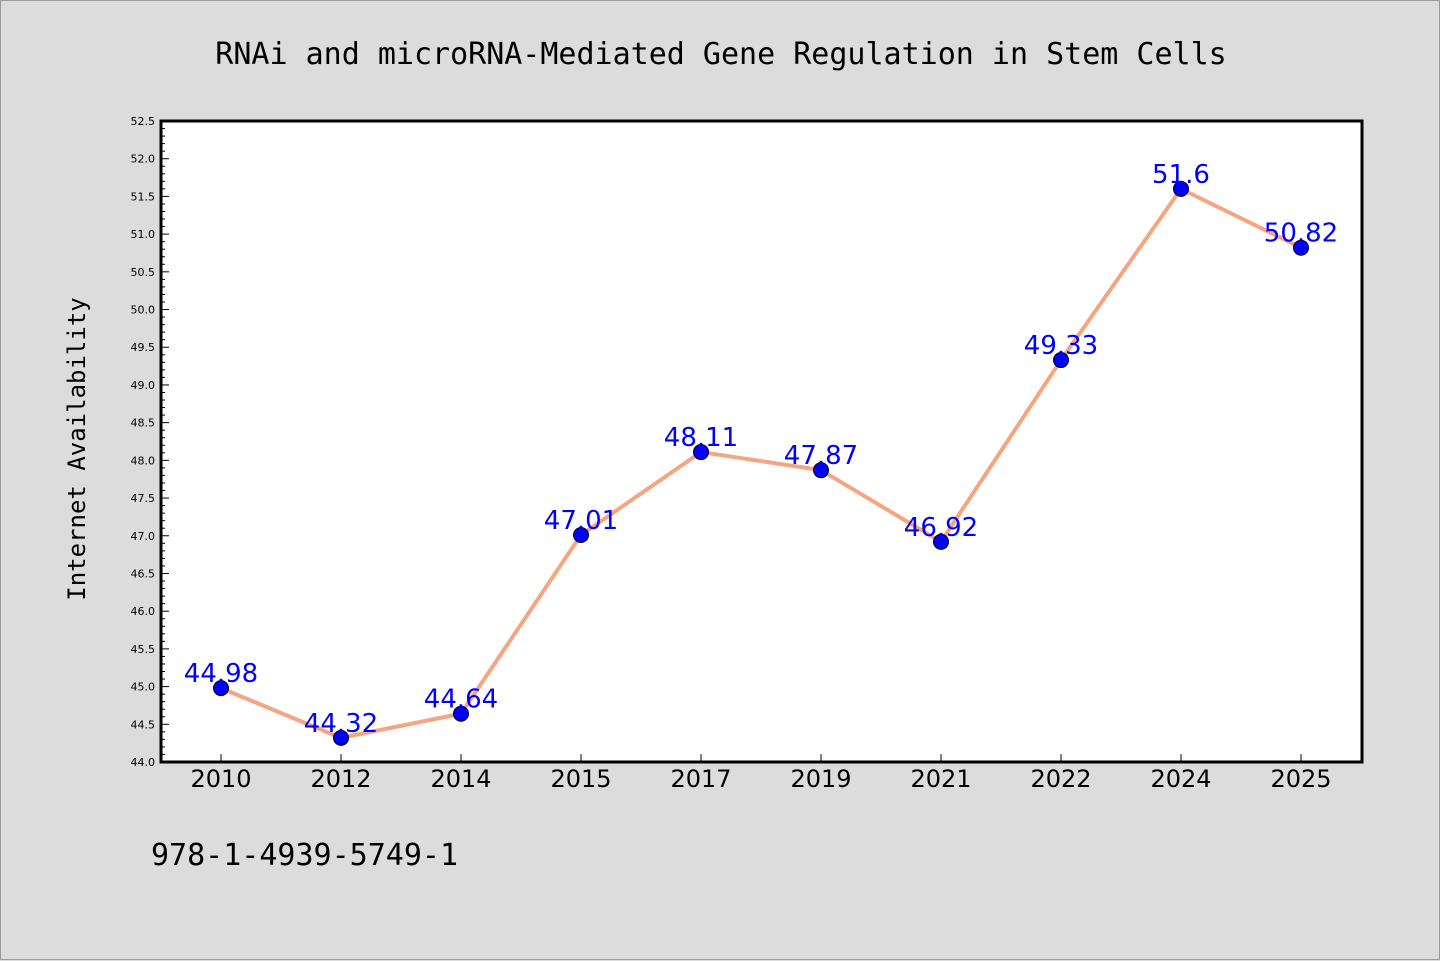  Describe the element at coordinates (143, 573) in the screenshot. I see `y-tick-label: 46.5` at that location.